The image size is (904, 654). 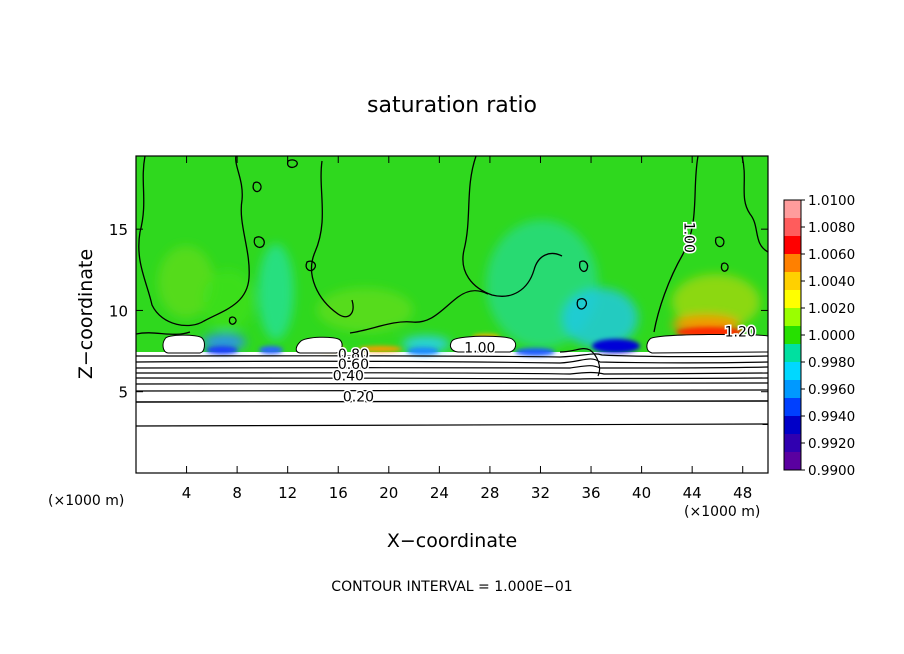 What do you see at coordinates (722, 512) in the screenshot?
I see `x-unit-right: (×1000 m)` at bounding box center [722, 512].